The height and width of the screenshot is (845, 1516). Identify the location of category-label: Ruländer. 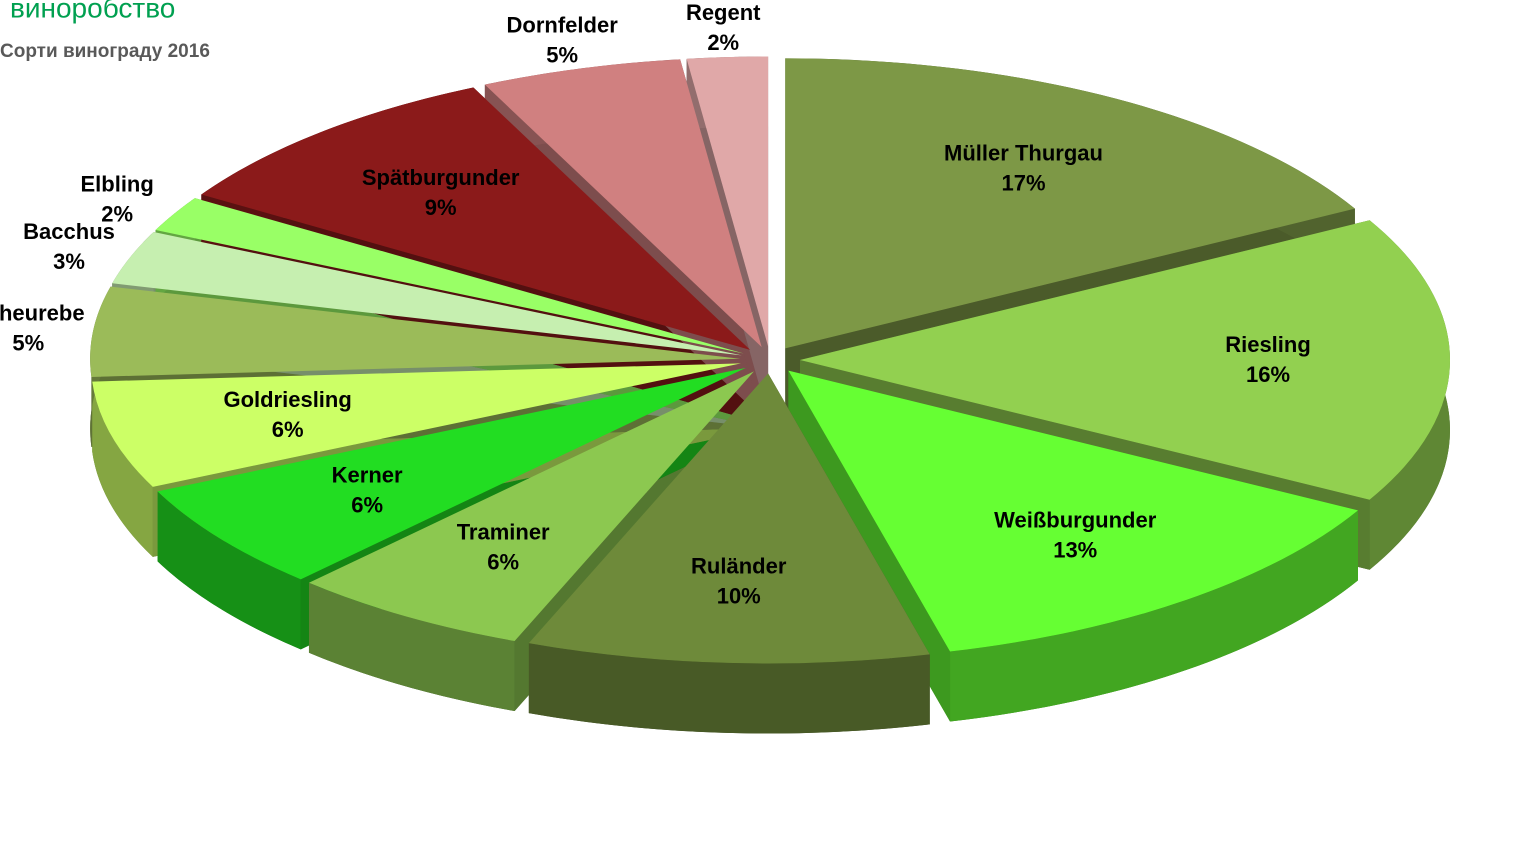
(739, 566).